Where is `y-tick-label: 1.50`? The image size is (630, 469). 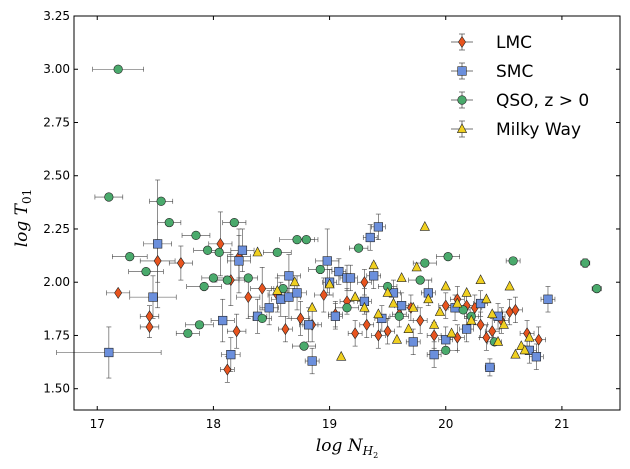 y-tick-label: 1.50 is located at coordinates (56, 389).